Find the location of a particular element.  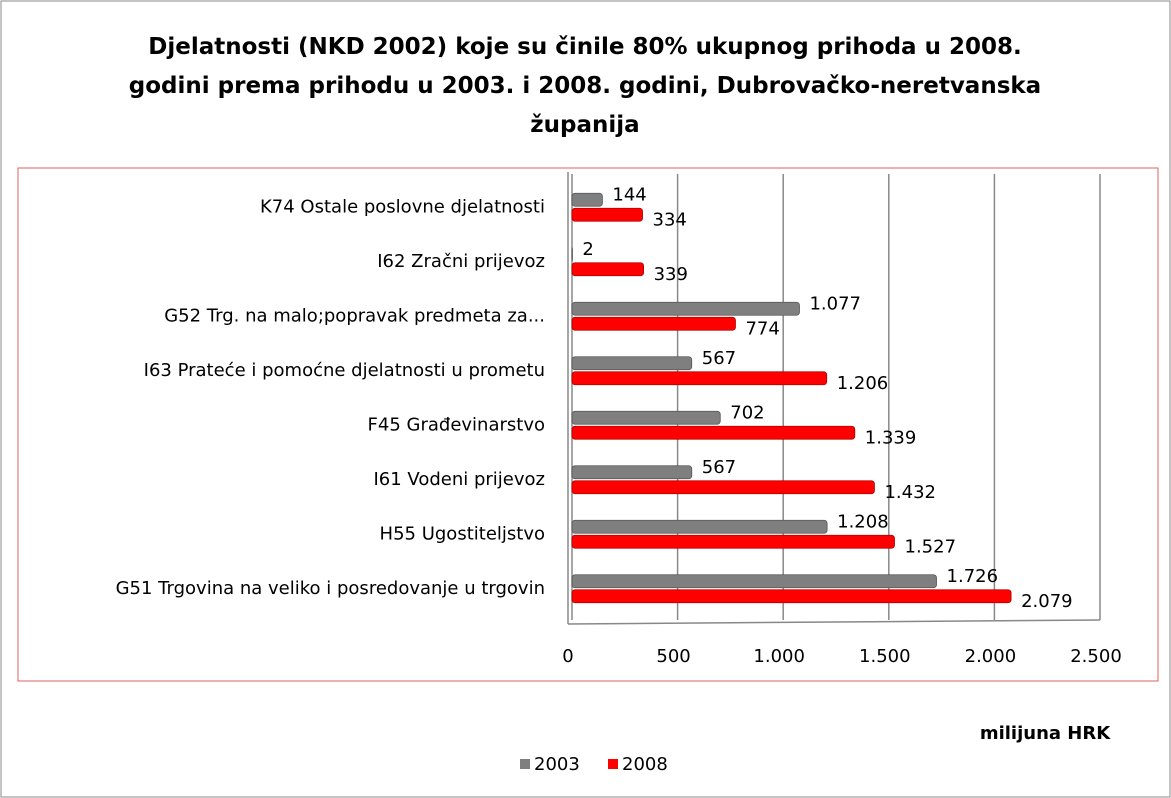

x-tick-label: 1.500 is located at coordinates (885, 656).